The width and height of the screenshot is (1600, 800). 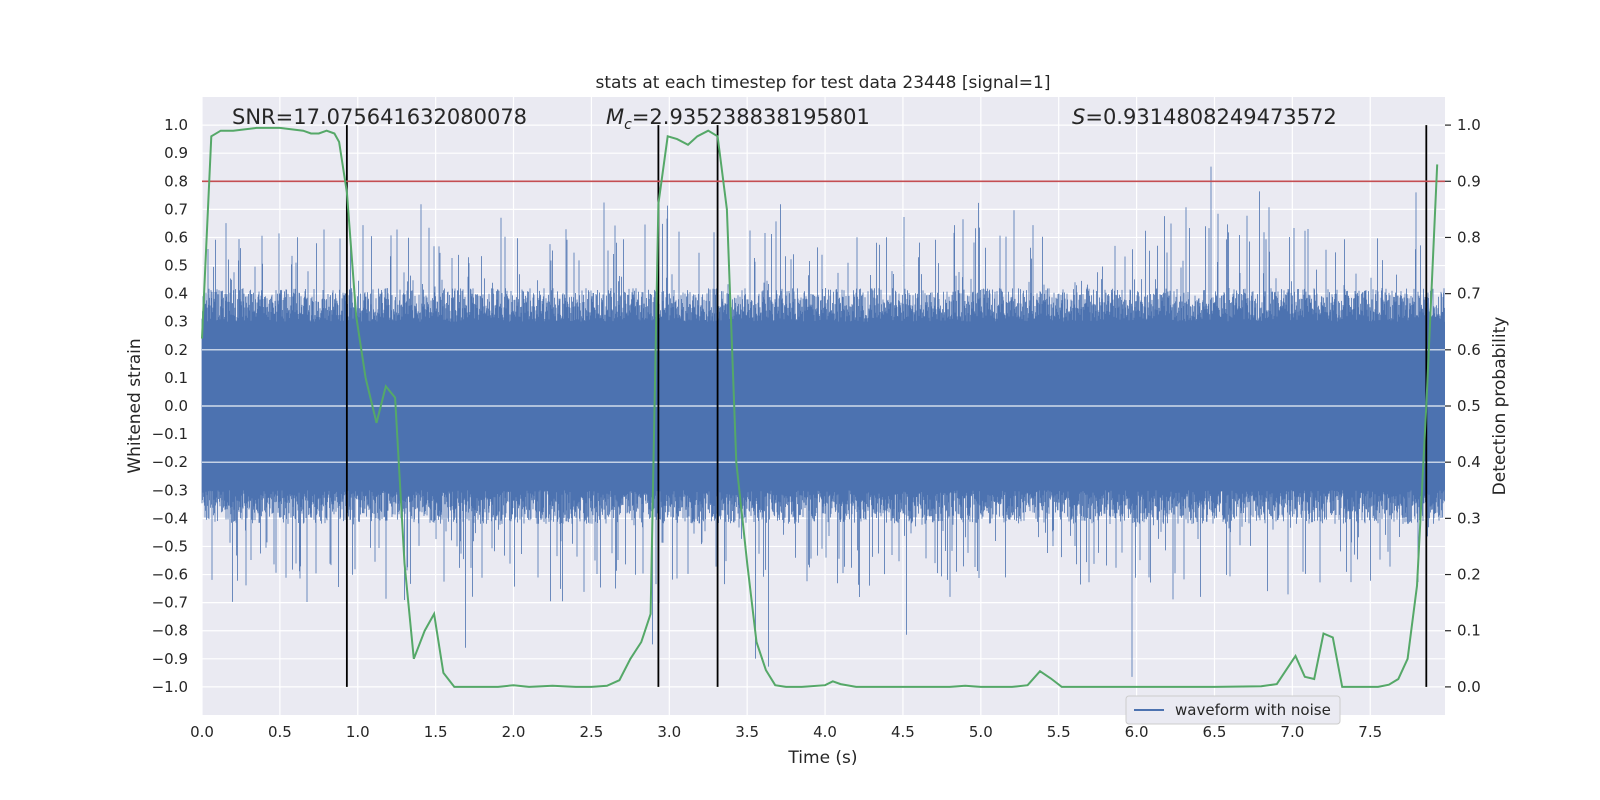 I want to click on x-tick-label-4: 2.0, so click(x=514, y=732).